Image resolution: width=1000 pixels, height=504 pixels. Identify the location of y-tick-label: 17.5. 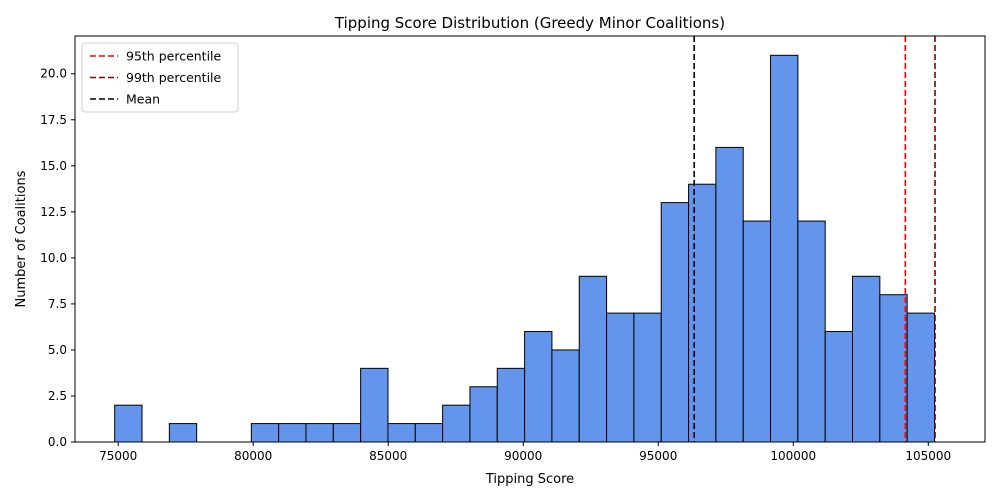
(53, 120).